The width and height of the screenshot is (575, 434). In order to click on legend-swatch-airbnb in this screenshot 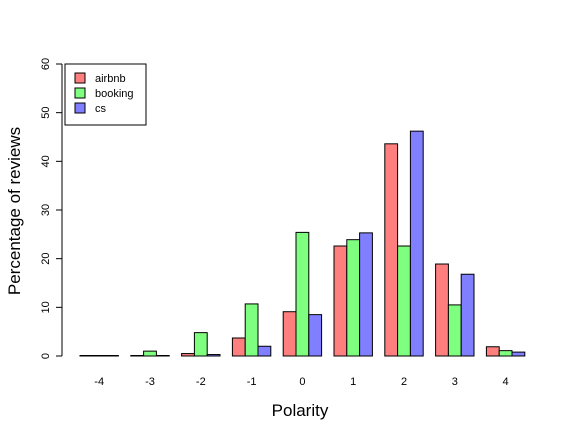, I will do `click(80, 78)`.